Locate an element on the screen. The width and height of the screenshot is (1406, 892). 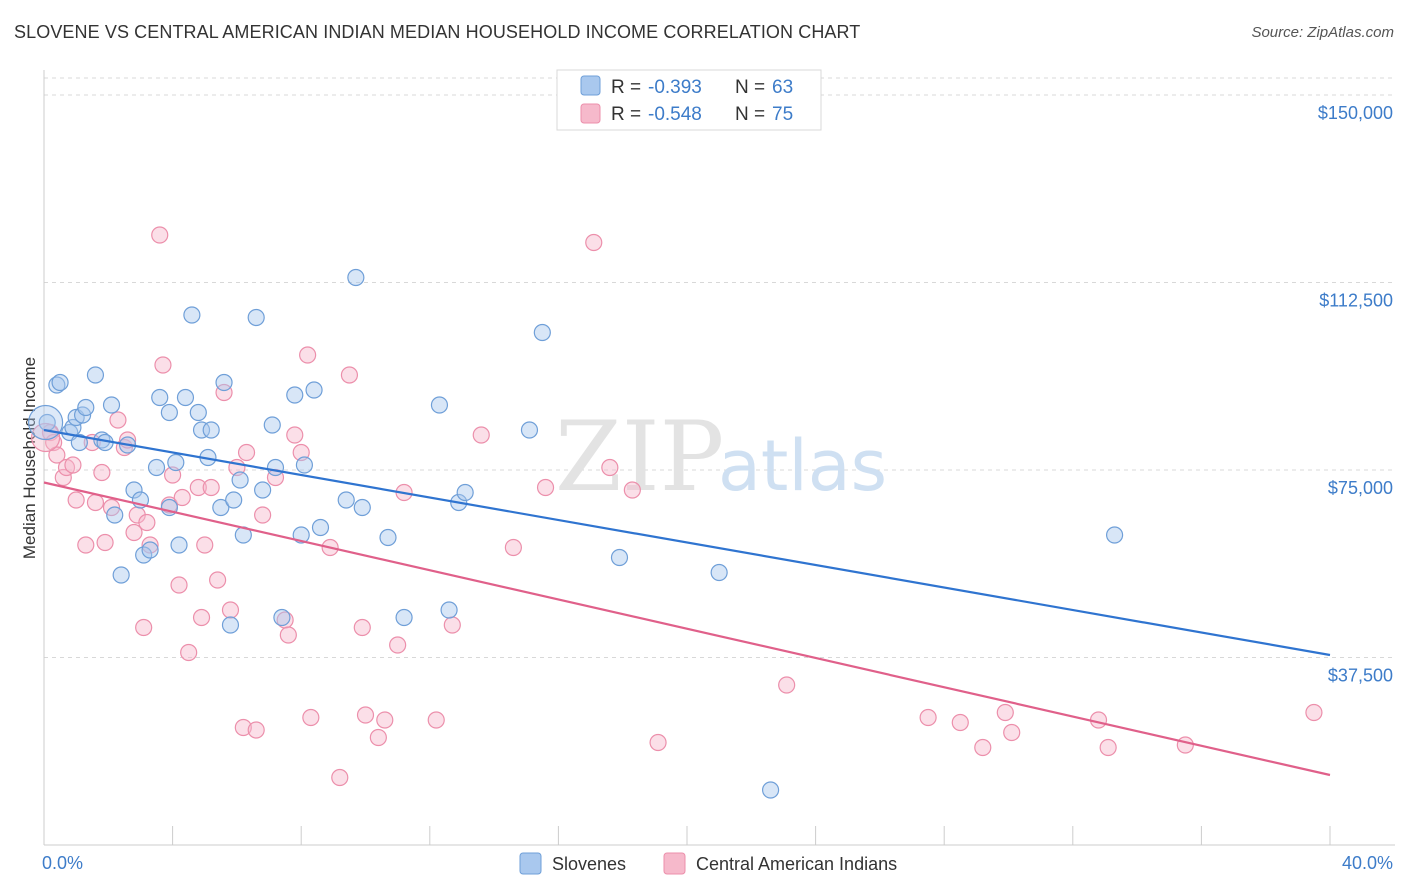
watermark-zip: ZIP is located at coordinates (639, 457).